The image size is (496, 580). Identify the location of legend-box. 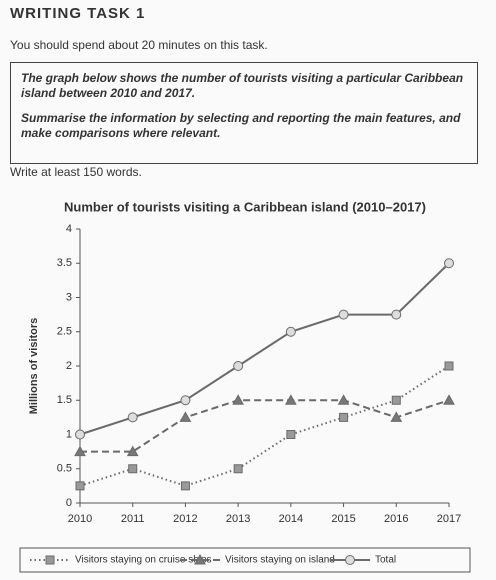
(245, 560).